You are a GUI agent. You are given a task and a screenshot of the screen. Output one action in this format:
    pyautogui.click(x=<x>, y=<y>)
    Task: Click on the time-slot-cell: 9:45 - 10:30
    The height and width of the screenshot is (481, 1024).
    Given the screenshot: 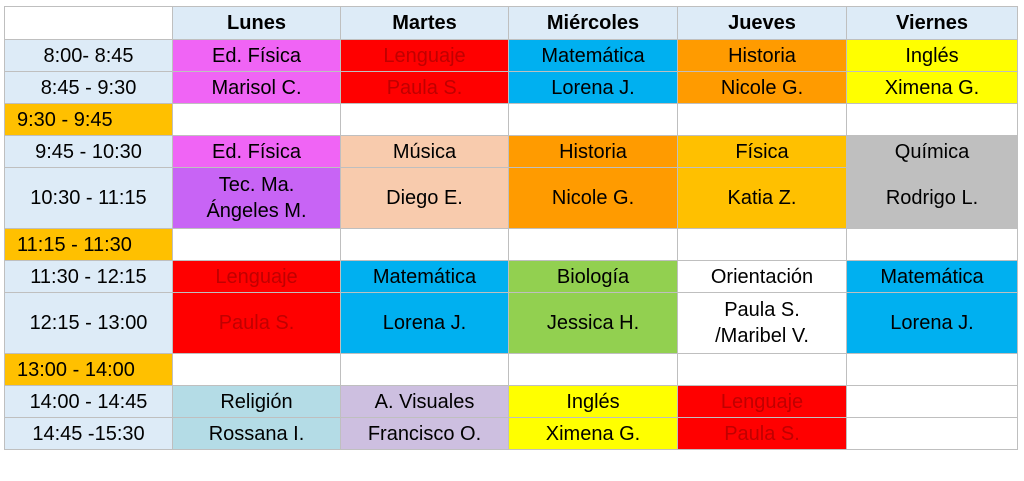 What is the action you would take?
    pyautogui.click(x=88, y=151)
    